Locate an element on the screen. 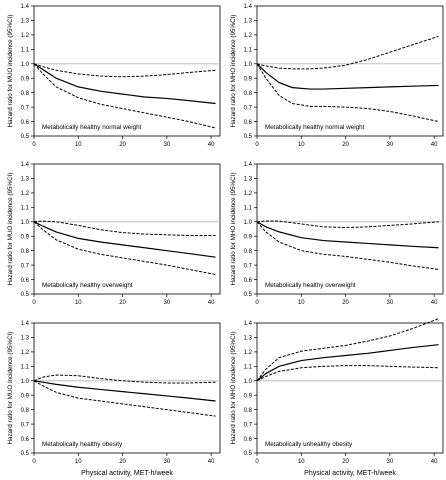 Image resolution: width=446 pixels, height=480 pixels. panel-annotation: Metabolically healthy obesity is located at coordinates (82, 444).